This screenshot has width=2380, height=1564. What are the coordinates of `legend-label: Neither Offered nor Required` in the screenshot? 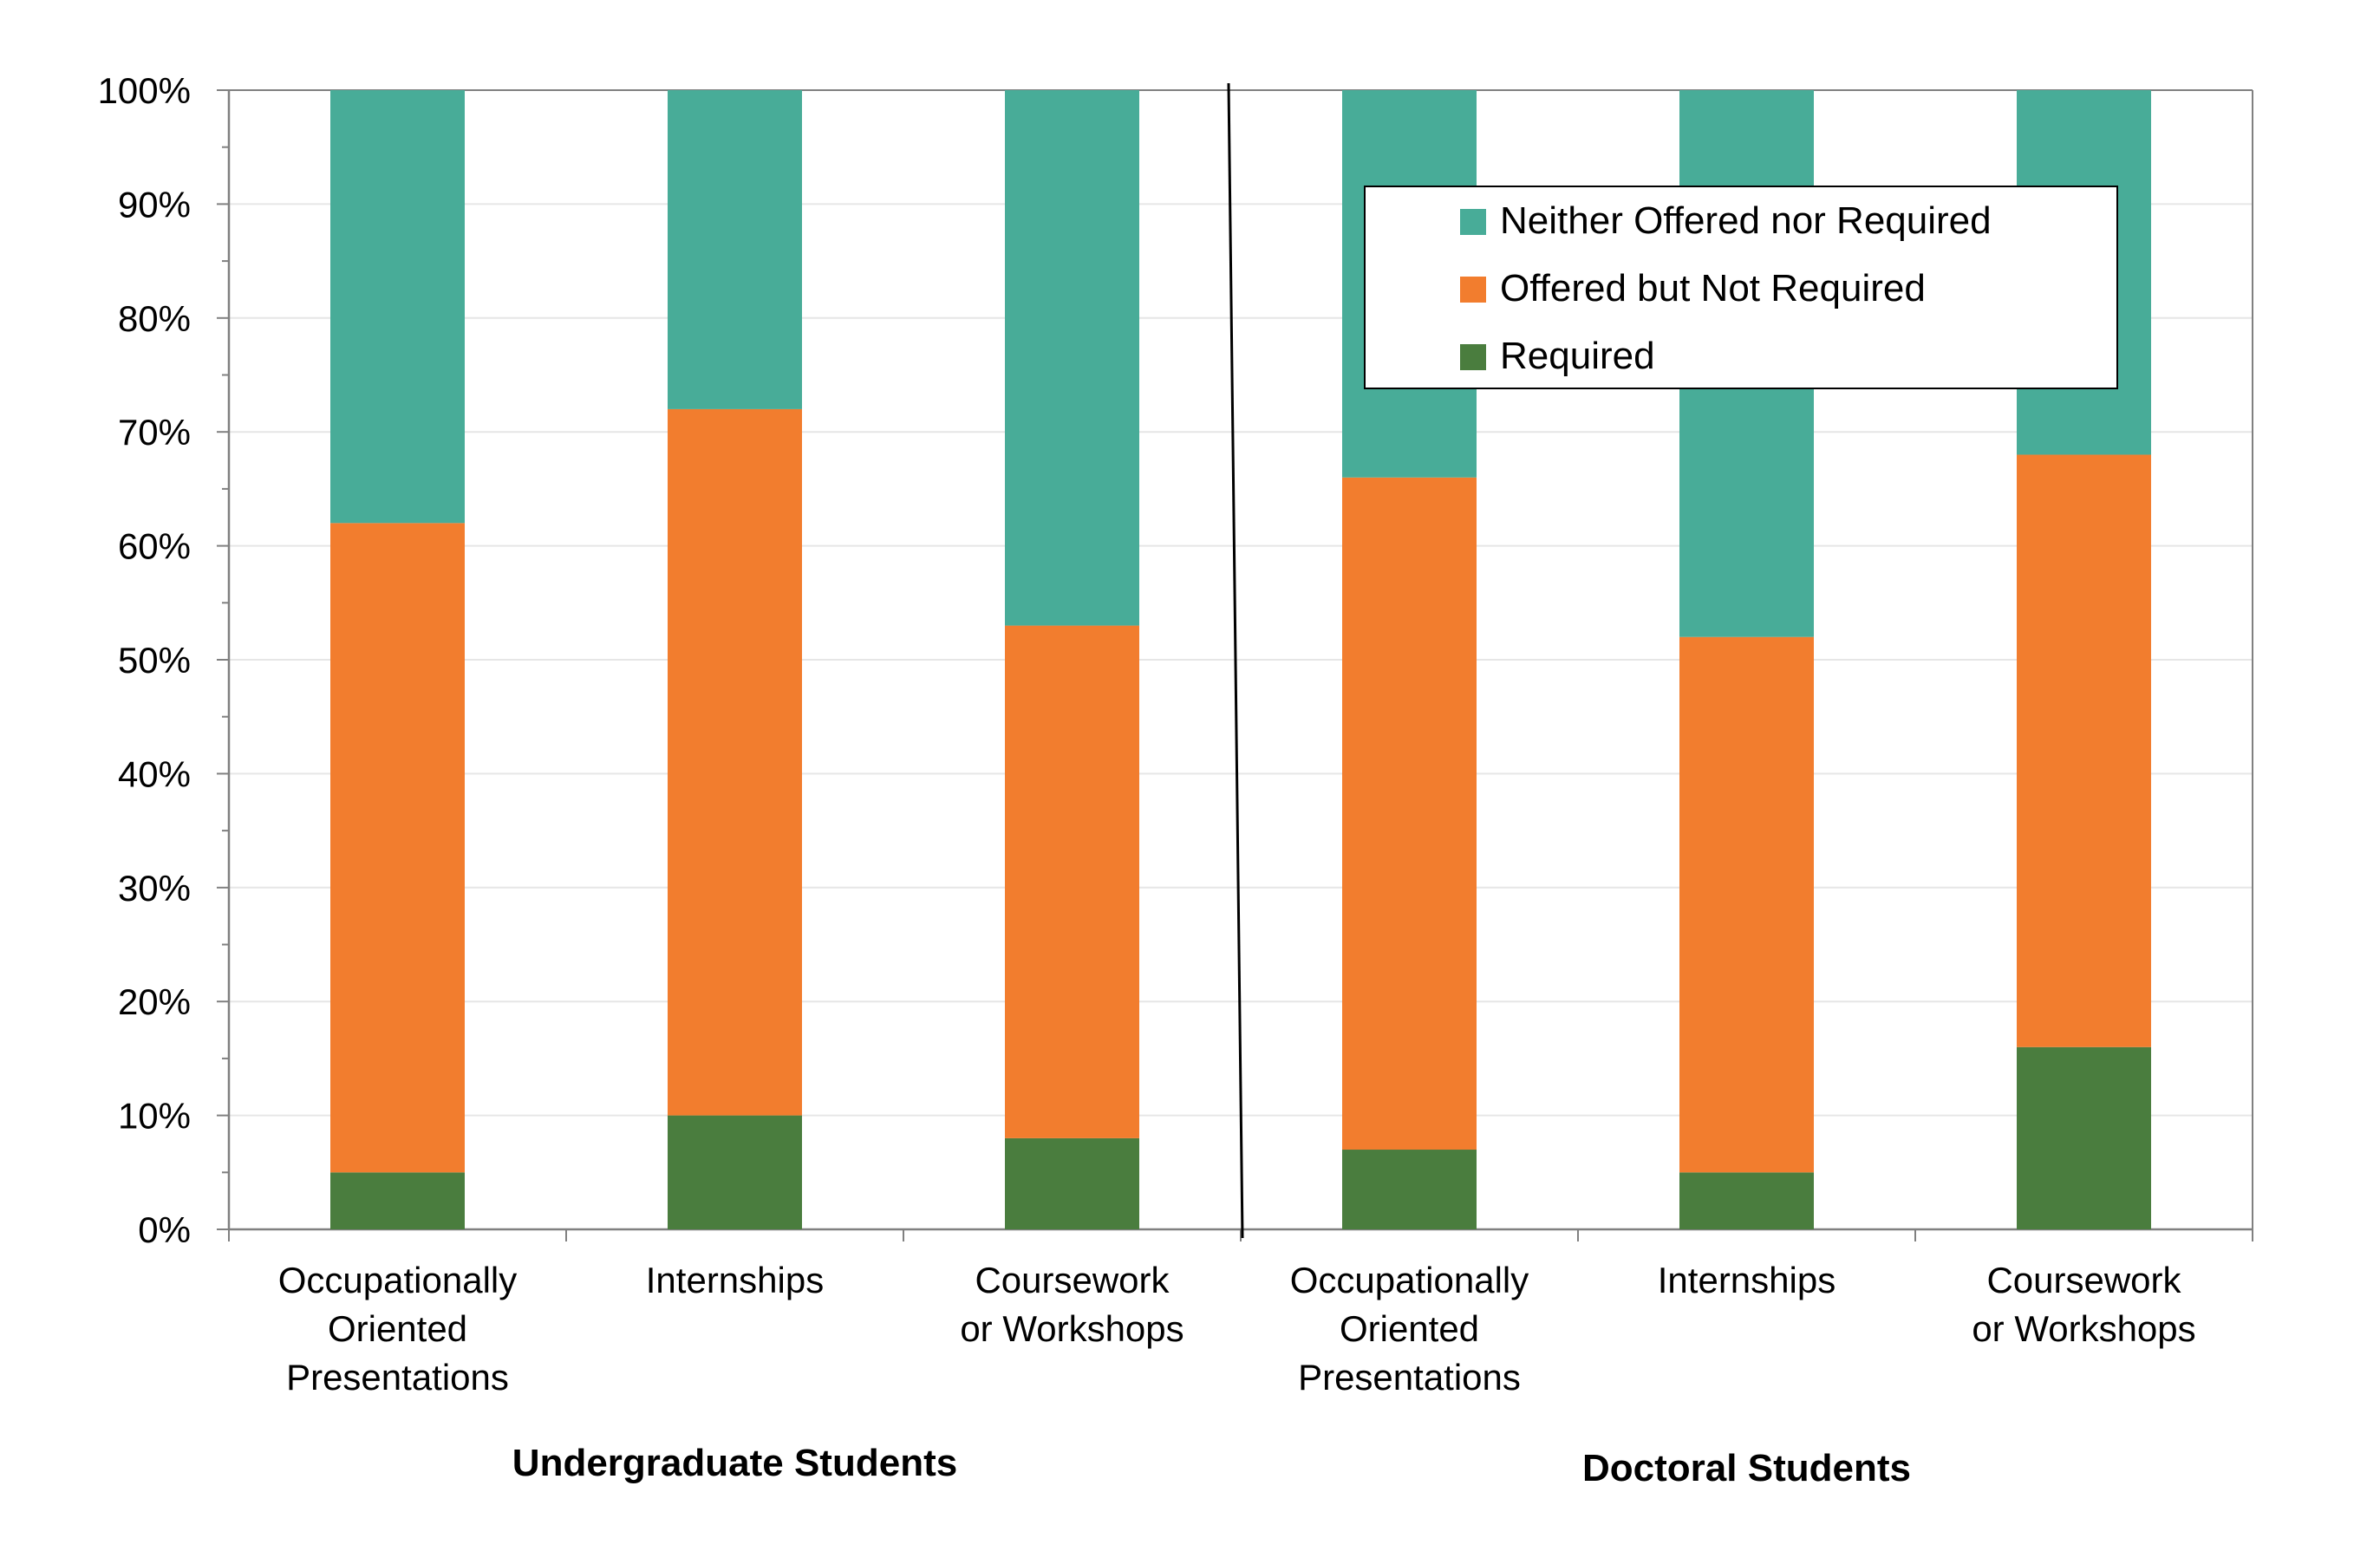 It's located at (1746, 220).